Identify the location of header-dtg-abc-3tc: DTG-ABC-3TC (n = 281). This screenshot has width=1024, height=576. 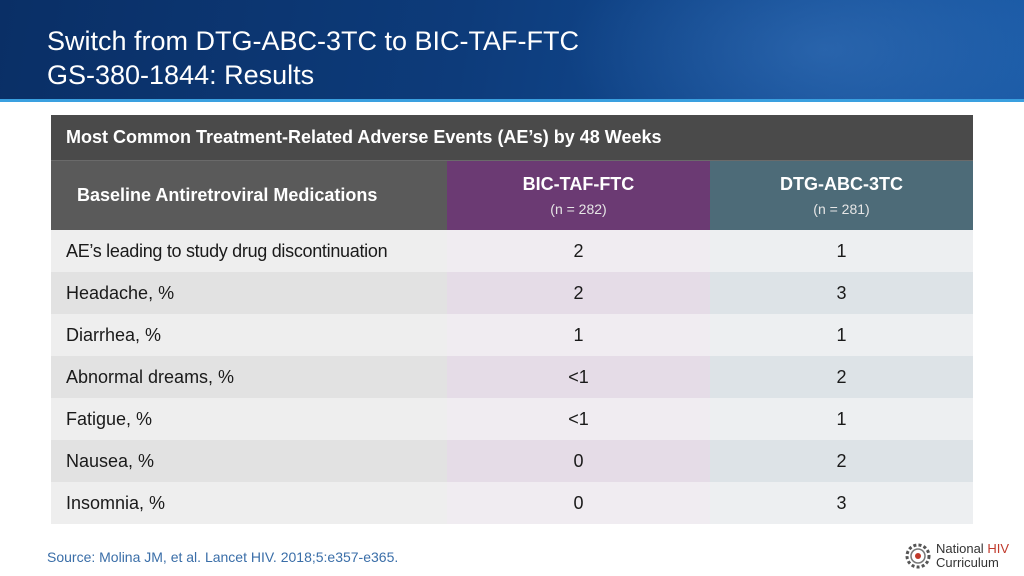
(841, 195).